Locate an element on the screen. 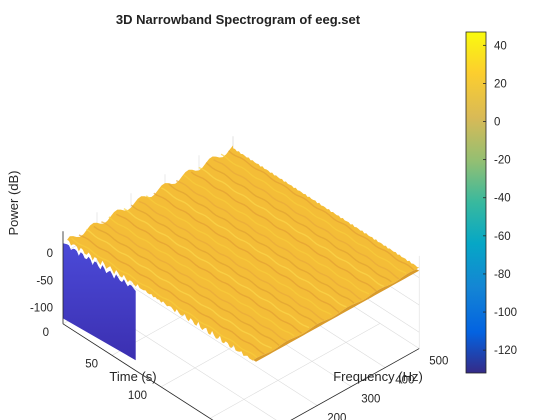  frequency-tick-label: 300 is located at coordinates (370, 400).